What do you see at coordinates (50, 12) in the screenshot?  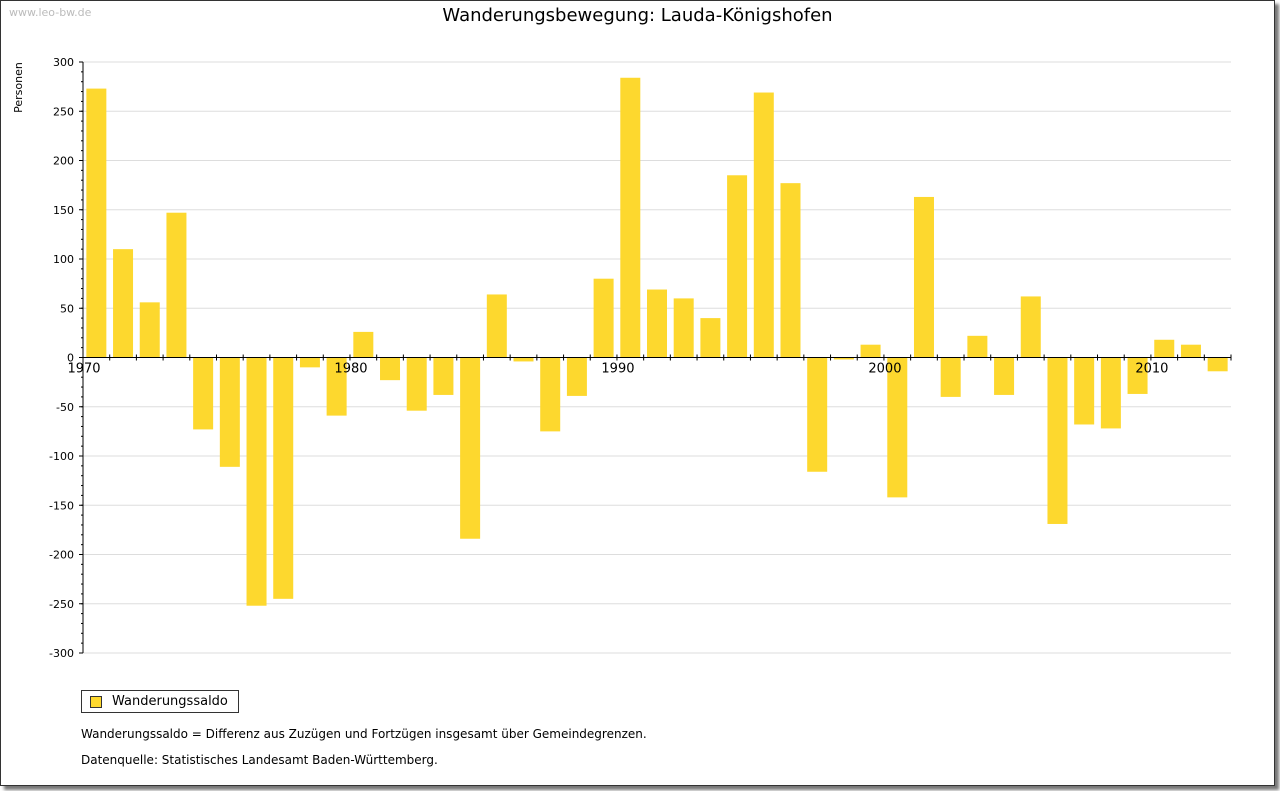 I see `watermark: www.leo-bw.de` at bounding box center [50, 12].